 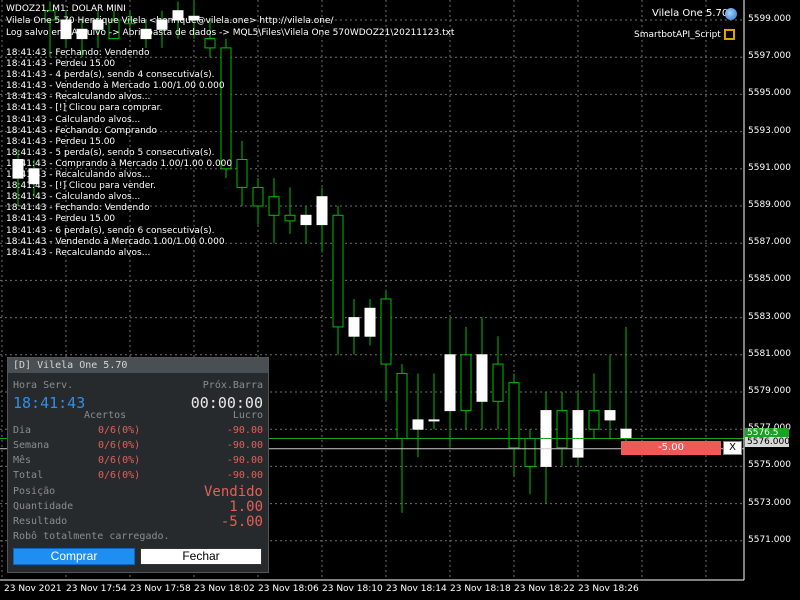 What do you see at coordinates (769, 242) in the screenshot?
I see `price-axis-label: 5587.000` at bounding box center [769, 242].